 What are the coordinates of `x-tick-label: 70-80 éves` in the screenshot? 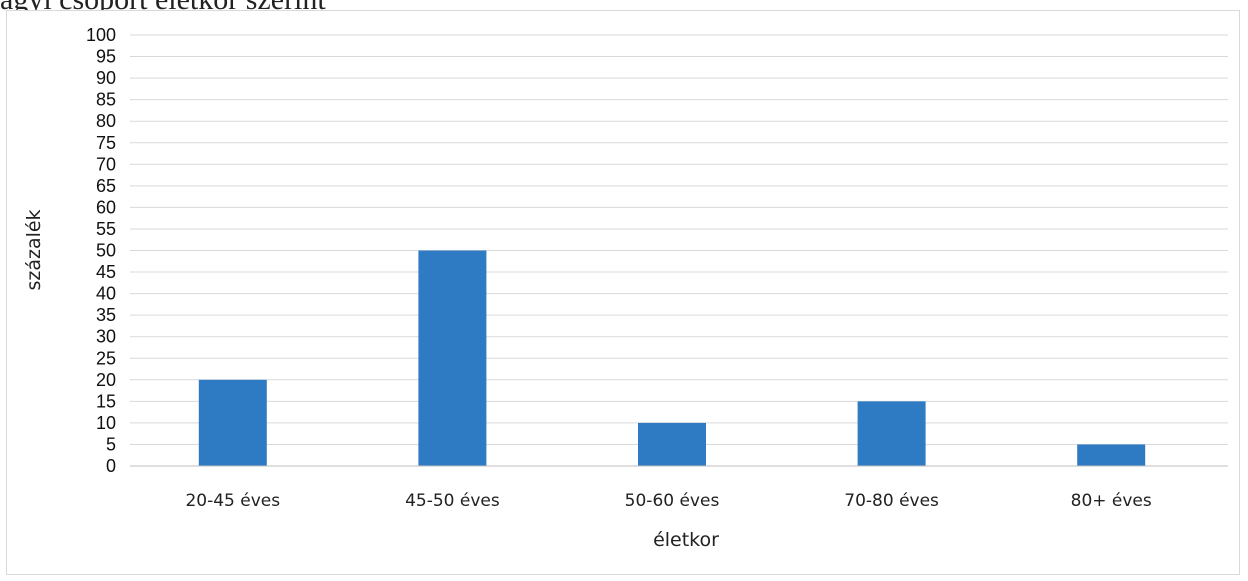 It's located at (891, 501).